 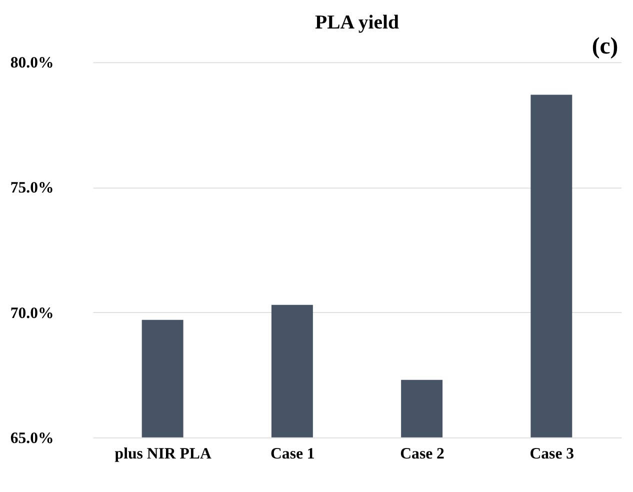 I want to click on text: (c), so click(x=605, y=46).